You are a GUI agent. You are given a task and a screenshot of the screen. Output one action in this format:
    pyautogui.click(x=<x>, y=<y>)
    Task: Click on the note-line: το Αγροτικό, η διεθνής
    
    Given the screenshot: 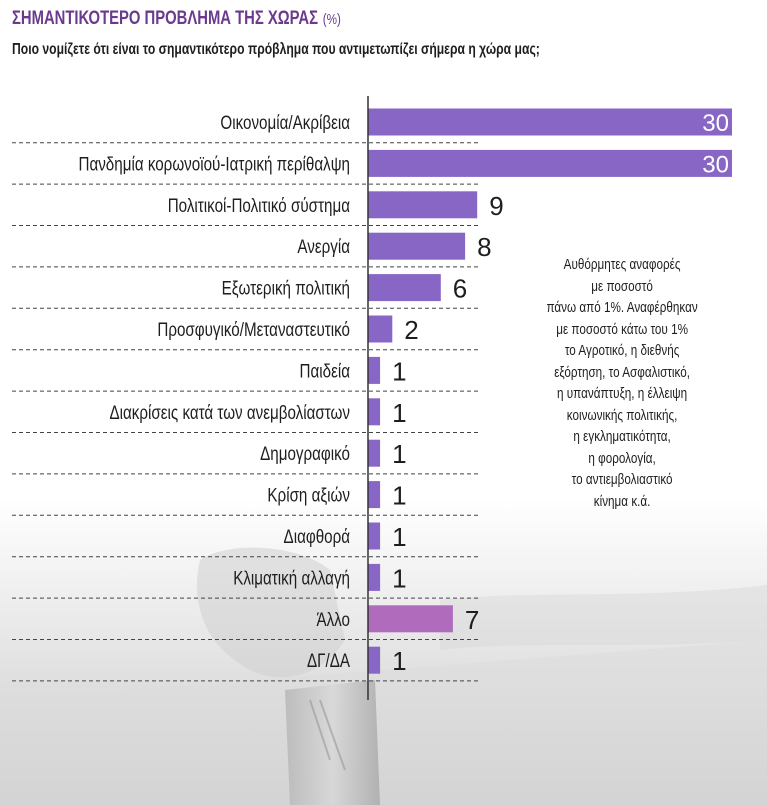 What is the action you would take?
    pyautogui.click(x=622, y=350)
    